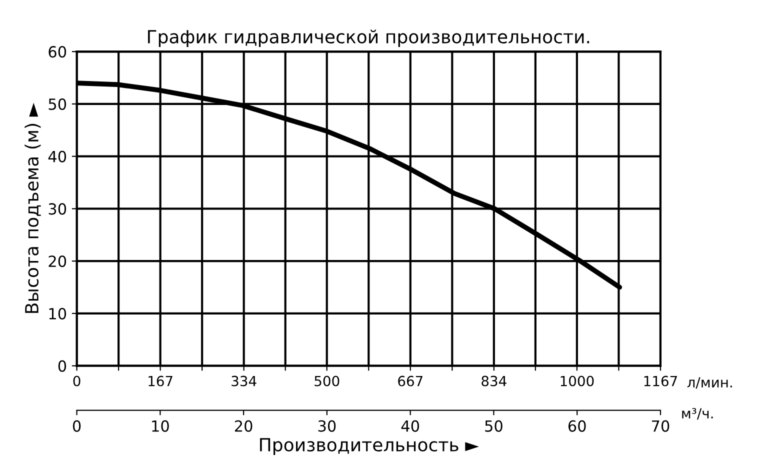  I want to click on x-tick-label: 50, so click(493, 426).